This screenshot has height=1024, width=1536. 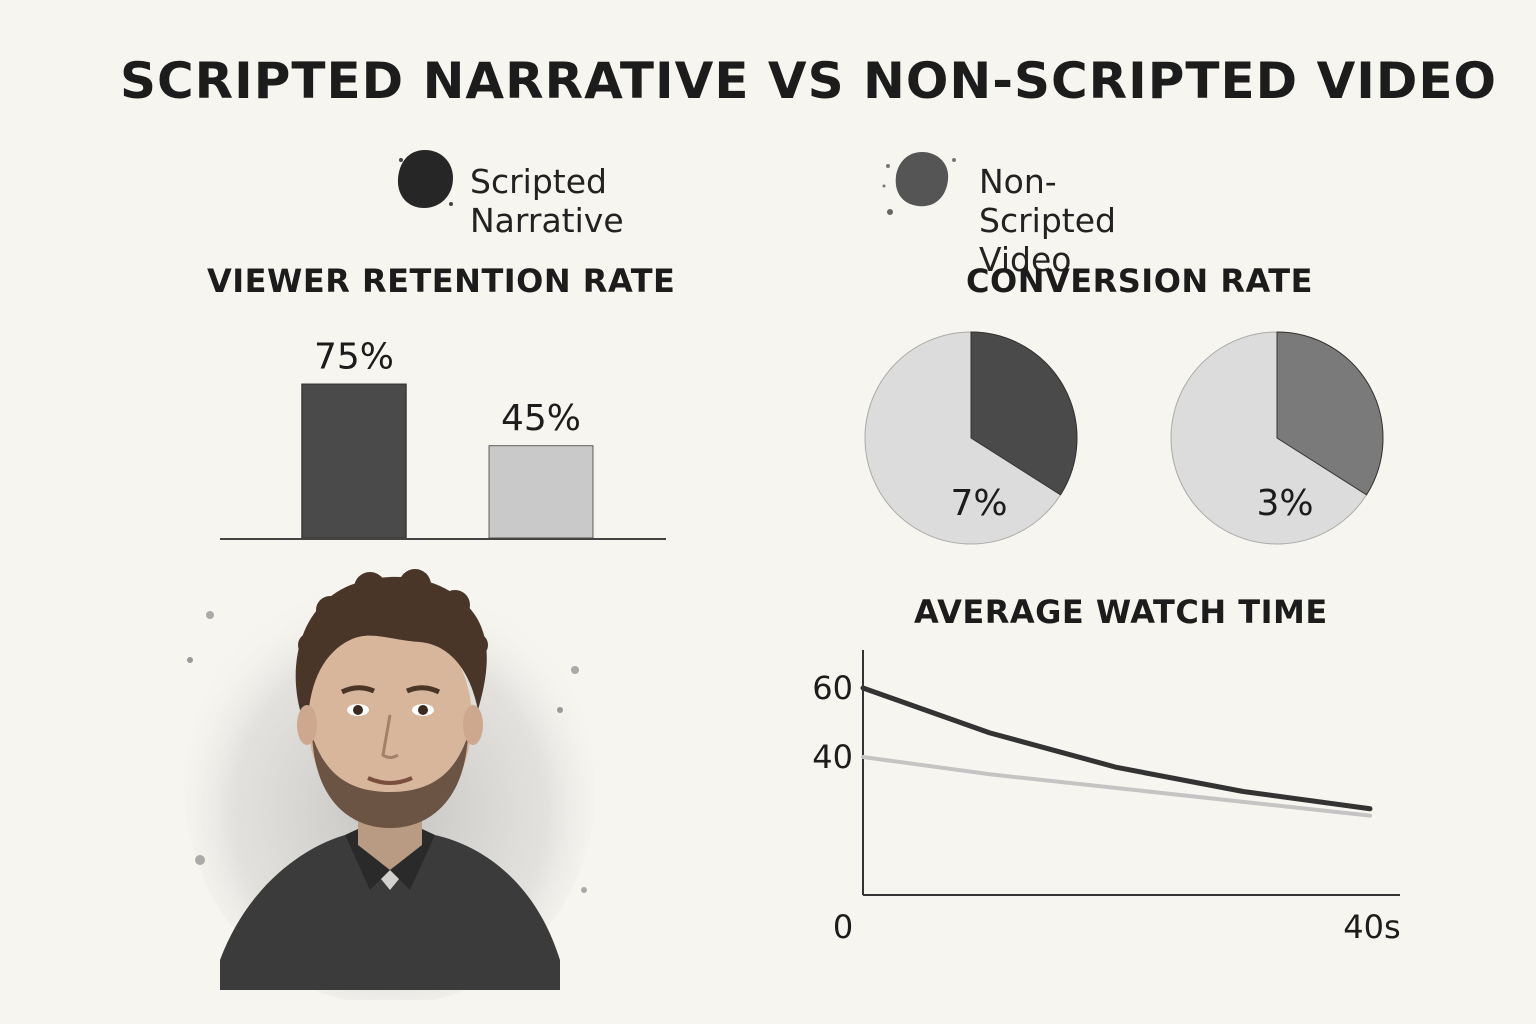 What do you see at coordinates (441, 281) in the screenshot?
I see `retention-chart-title: VIEWER RETENTION RATE` at bounding box center [441, 281].